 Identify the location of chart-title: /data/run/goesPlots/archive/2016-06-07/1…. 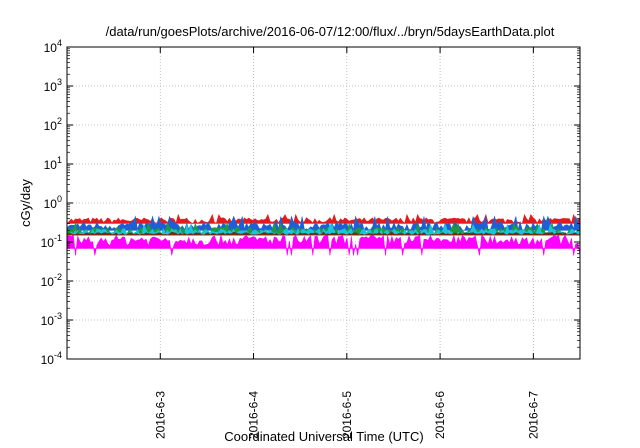
(330, 31).